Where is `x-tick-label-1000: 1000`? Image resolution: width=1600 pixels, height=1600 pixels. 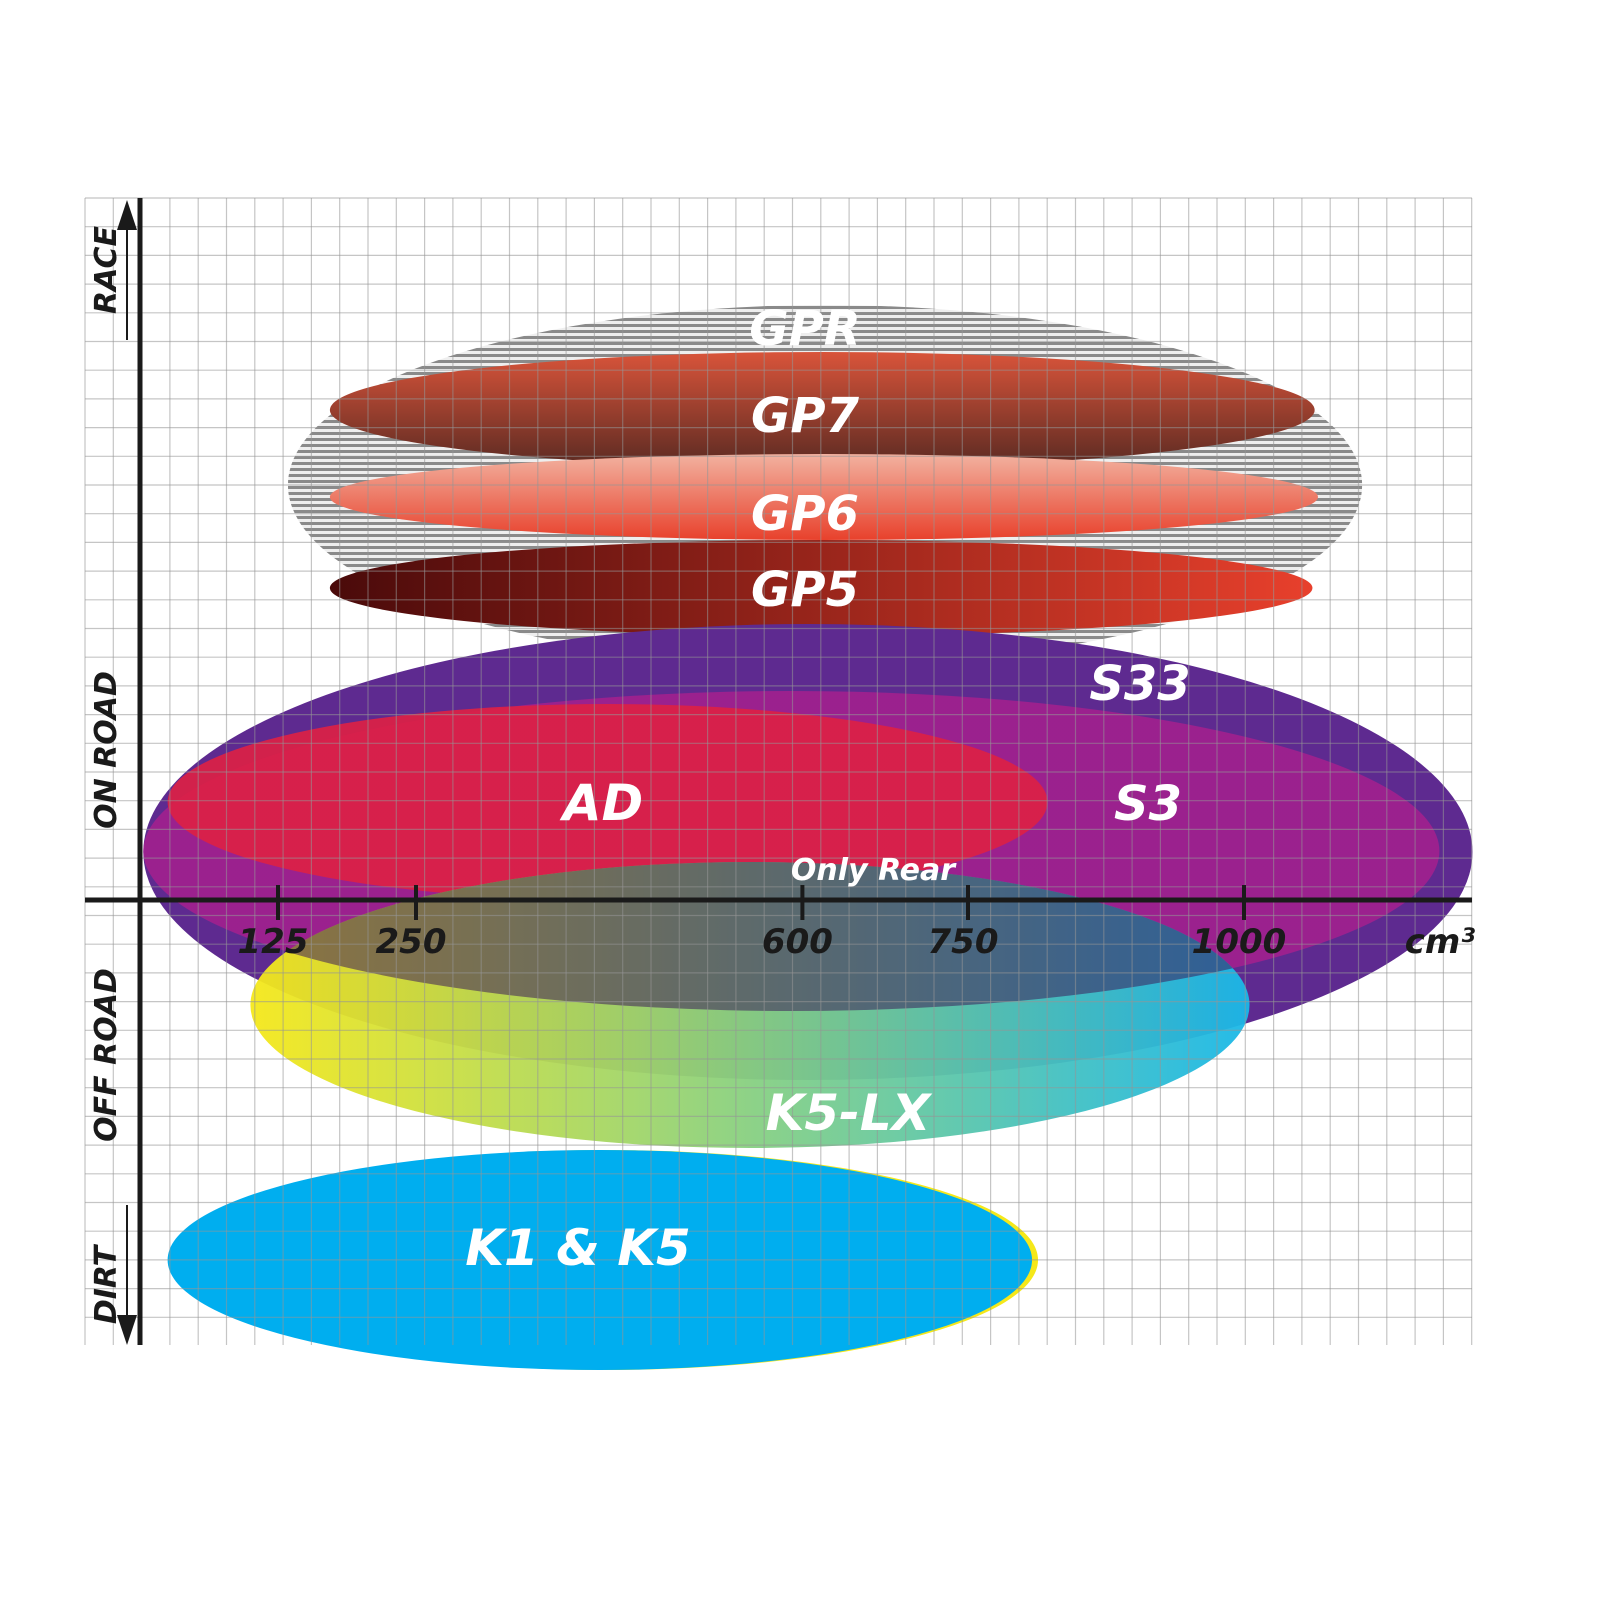
x-tick-label-1000: 1000 is located at coordinates (1239, 942).